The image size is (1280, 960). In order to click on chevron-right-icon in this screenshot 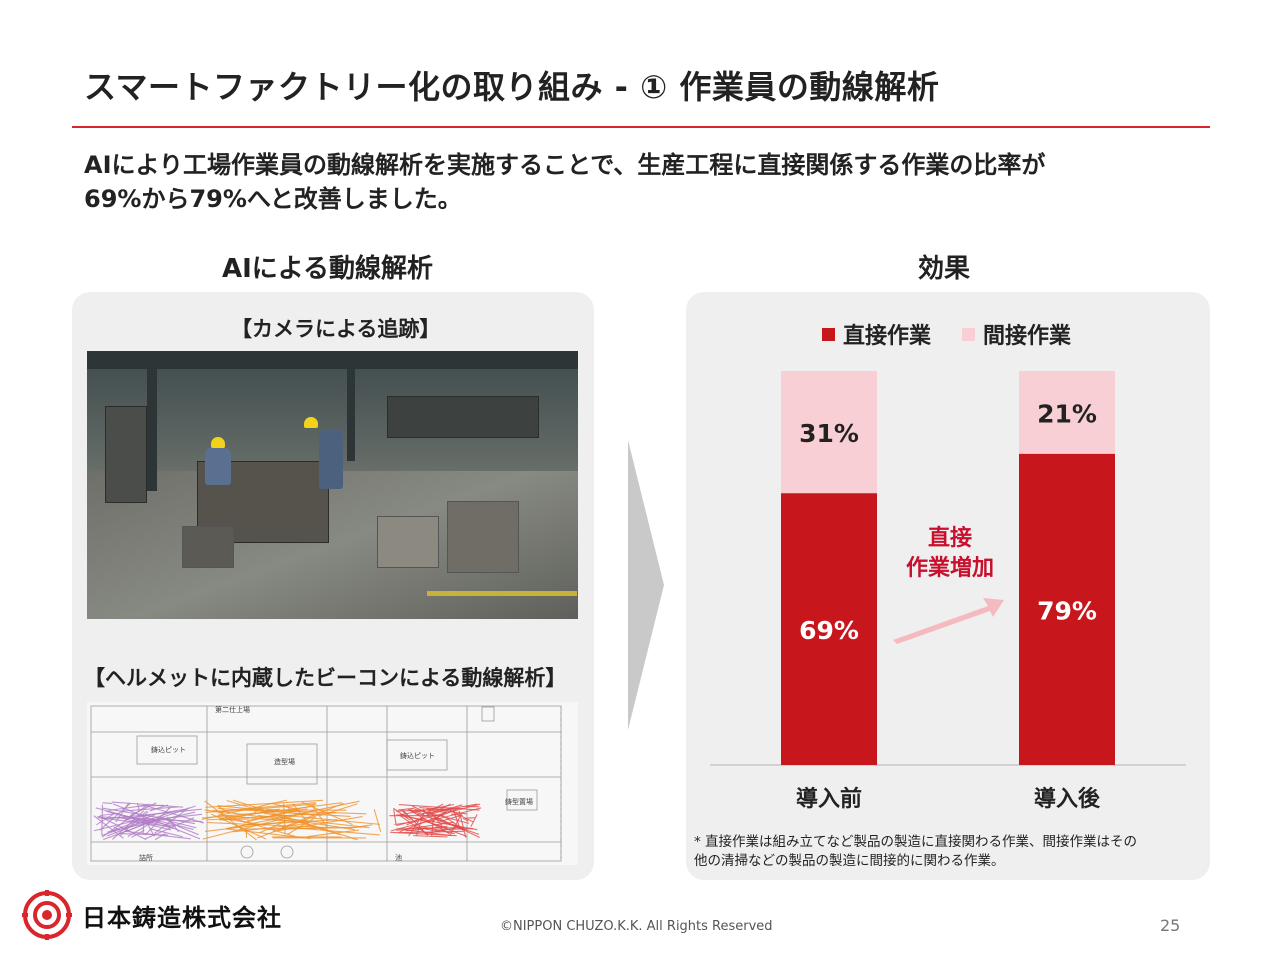, I will do `click(646, 585)`.